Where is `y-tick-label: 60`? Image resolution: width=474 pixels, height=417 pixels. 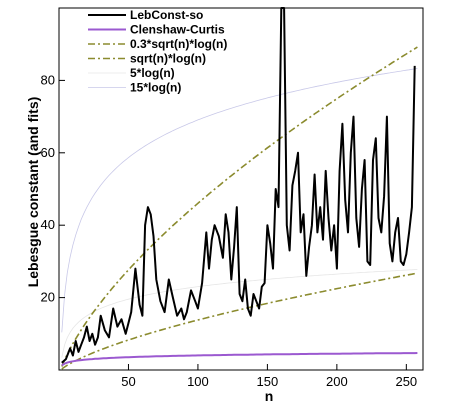
y-tick-label: 60 is located at coordinates (48, 152).